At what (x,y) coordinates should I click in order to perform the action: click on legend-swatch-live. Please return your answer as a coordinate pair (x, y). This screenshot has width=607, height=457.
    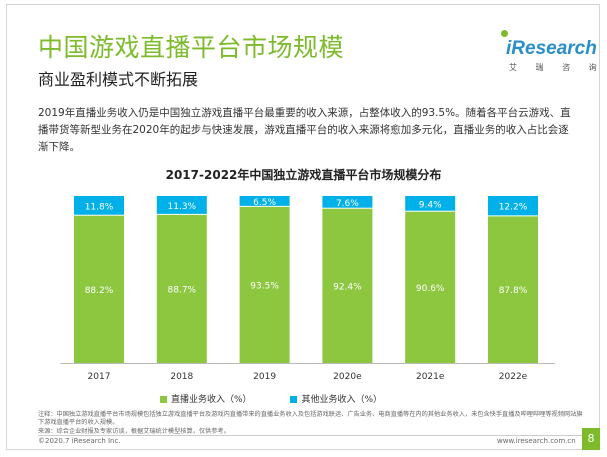
    Looking at the image, I should click on (163, 399).